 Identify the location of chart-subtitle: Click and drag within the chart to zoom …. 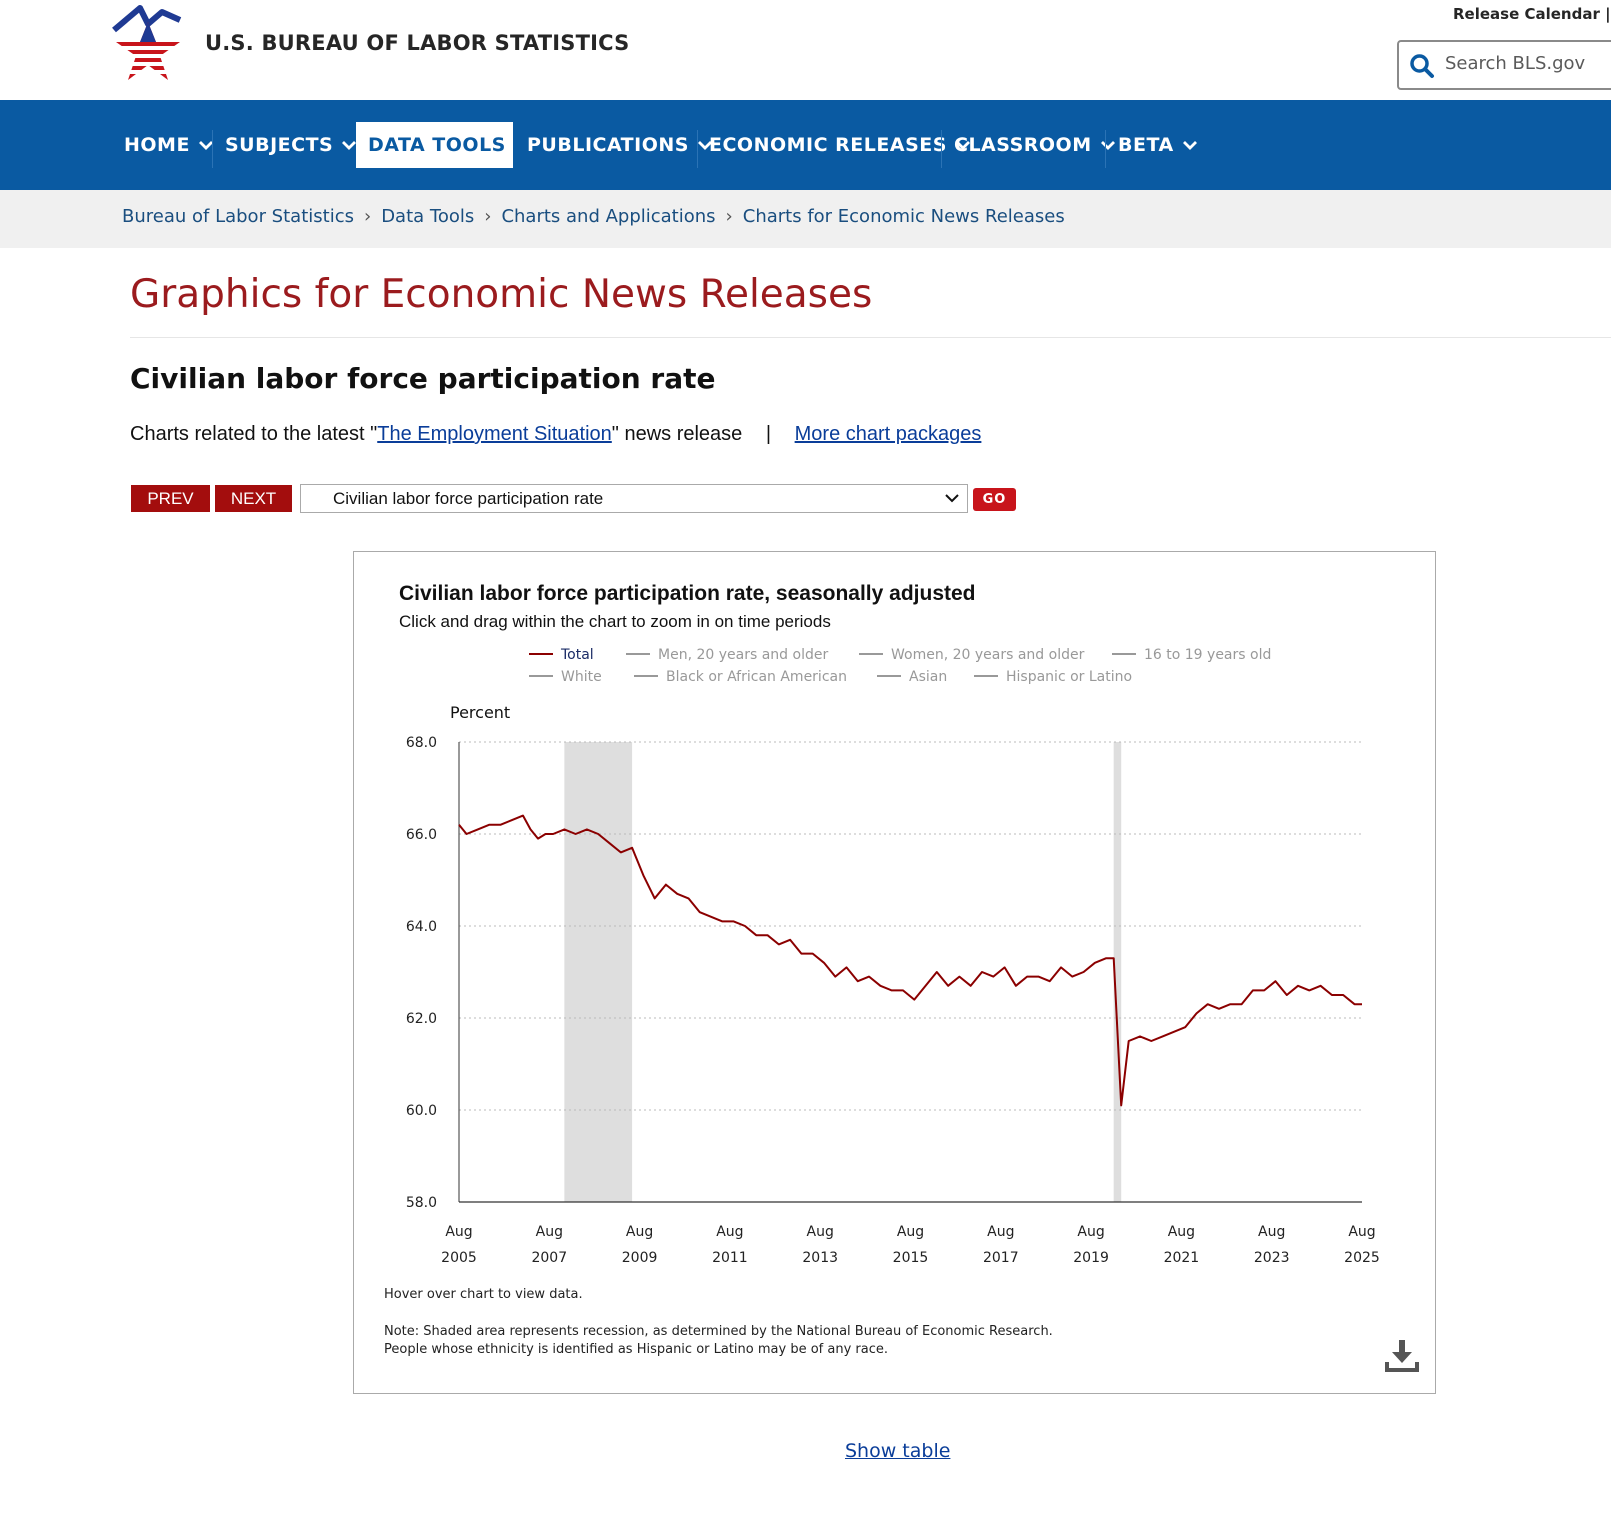
(615, 621).